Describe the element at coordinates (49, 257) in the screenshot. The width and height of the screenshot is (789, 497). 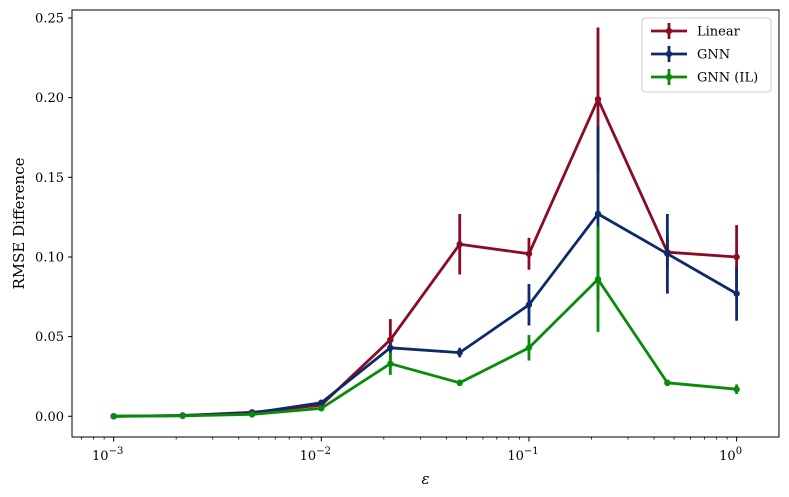
I see `y-tick-label: 0.10` at that location.